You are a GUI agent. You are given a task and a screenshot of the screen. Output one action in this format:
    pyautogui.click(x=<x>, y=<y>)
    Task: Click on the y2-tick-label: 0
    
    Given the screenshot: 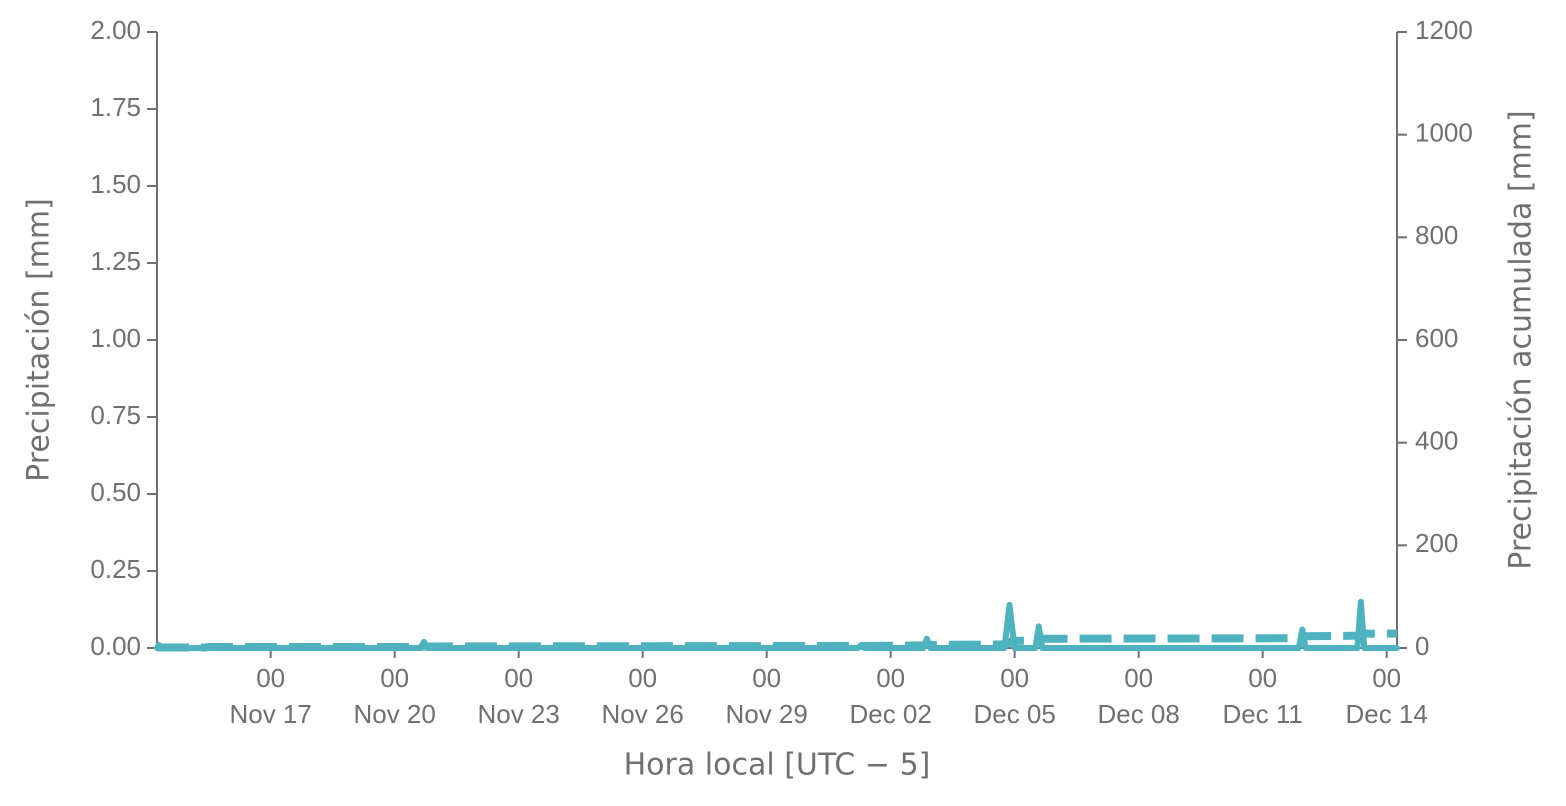 What is the action you would take?
    pyautogui.click(x=1422, y=646)
    